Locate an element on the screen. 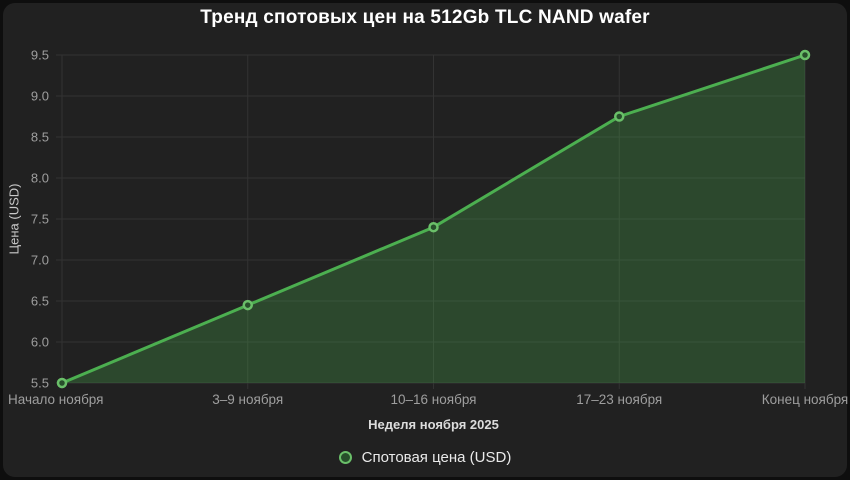 Image resolution: width=850 pixels, height=480 pixels. x-tick-label: Начало ноября is located at coordinates (55, 399).